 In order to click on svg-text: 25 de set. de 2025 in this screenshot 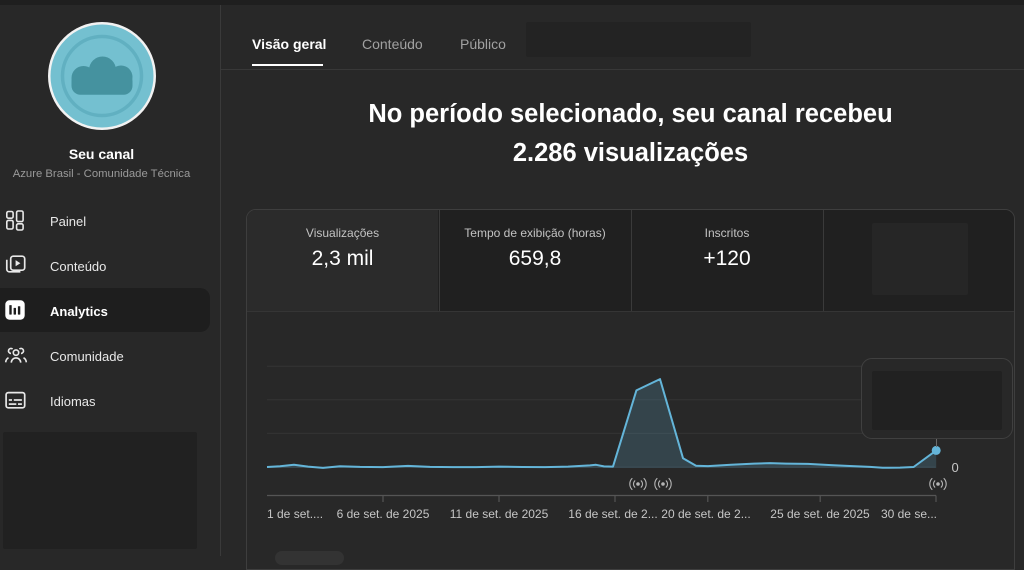, I will do `click(820, 514)`.